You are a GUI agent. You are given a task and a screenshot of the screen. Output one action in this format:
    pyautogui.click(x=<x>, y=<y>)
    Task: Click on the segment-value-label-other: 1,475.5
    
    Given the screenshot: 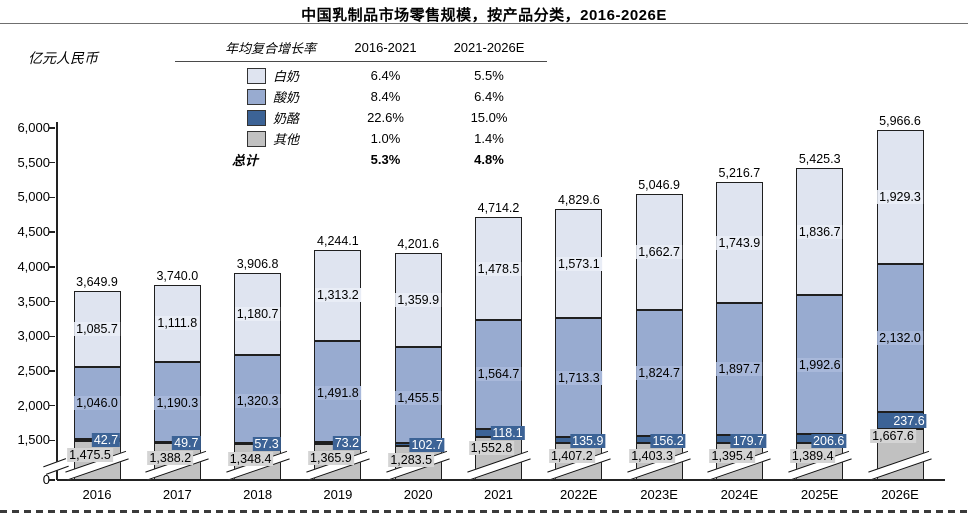 What is the action you would take?
    pyautogui.click(x=90, y=455)
    